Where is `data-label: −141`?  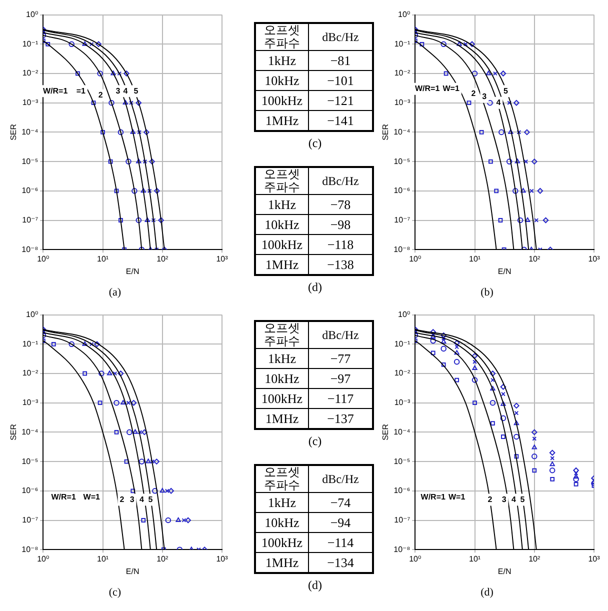 data-label: −141 is located at coordinates (340, 120).